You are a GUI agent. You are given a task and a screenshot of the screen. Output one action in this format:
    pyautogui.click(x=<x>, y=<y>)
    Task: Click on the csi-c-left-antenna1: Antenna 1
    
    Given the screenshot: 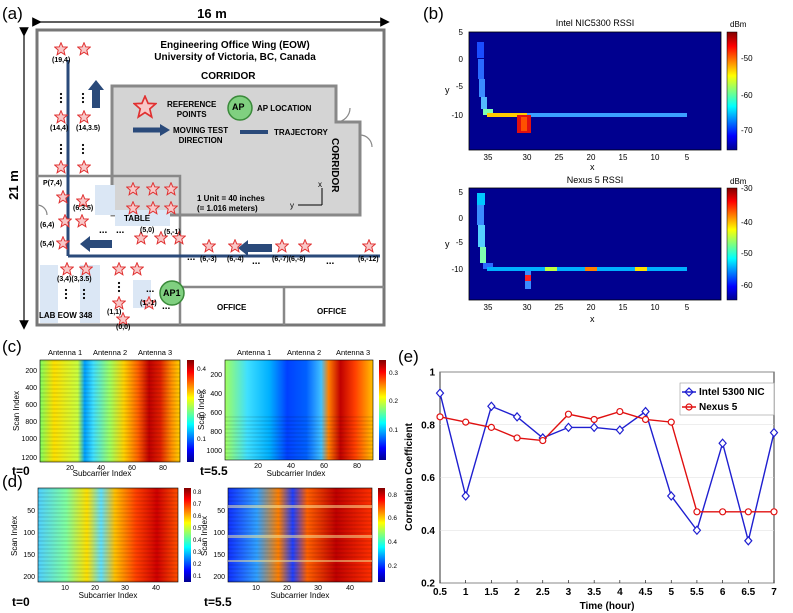 What is the action you would take?
    pyautogui.click(x=65, y=352)
    